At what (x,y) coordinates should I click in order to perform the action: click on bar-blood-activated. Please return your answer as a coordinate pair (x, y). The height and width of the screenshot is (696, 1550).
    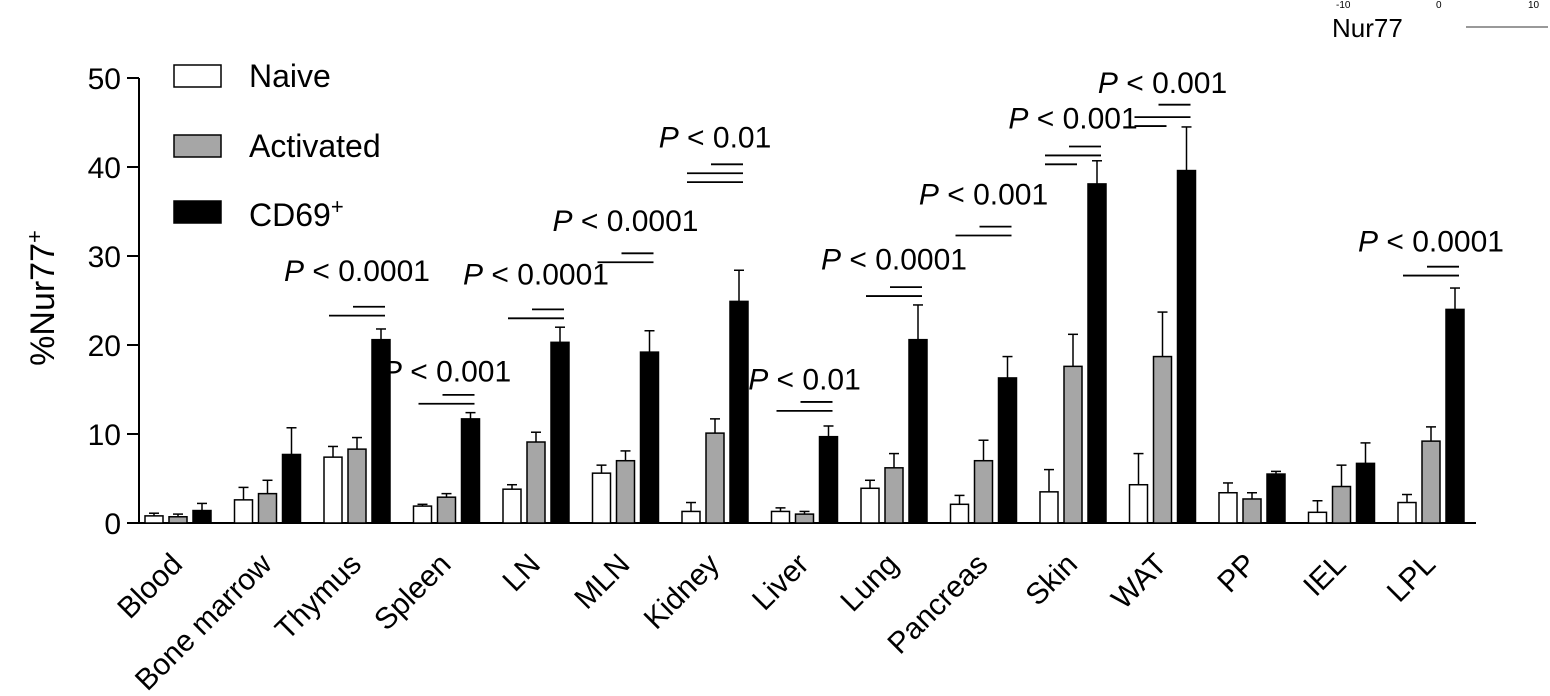
    Looking at the image, I should click on (178, 520).